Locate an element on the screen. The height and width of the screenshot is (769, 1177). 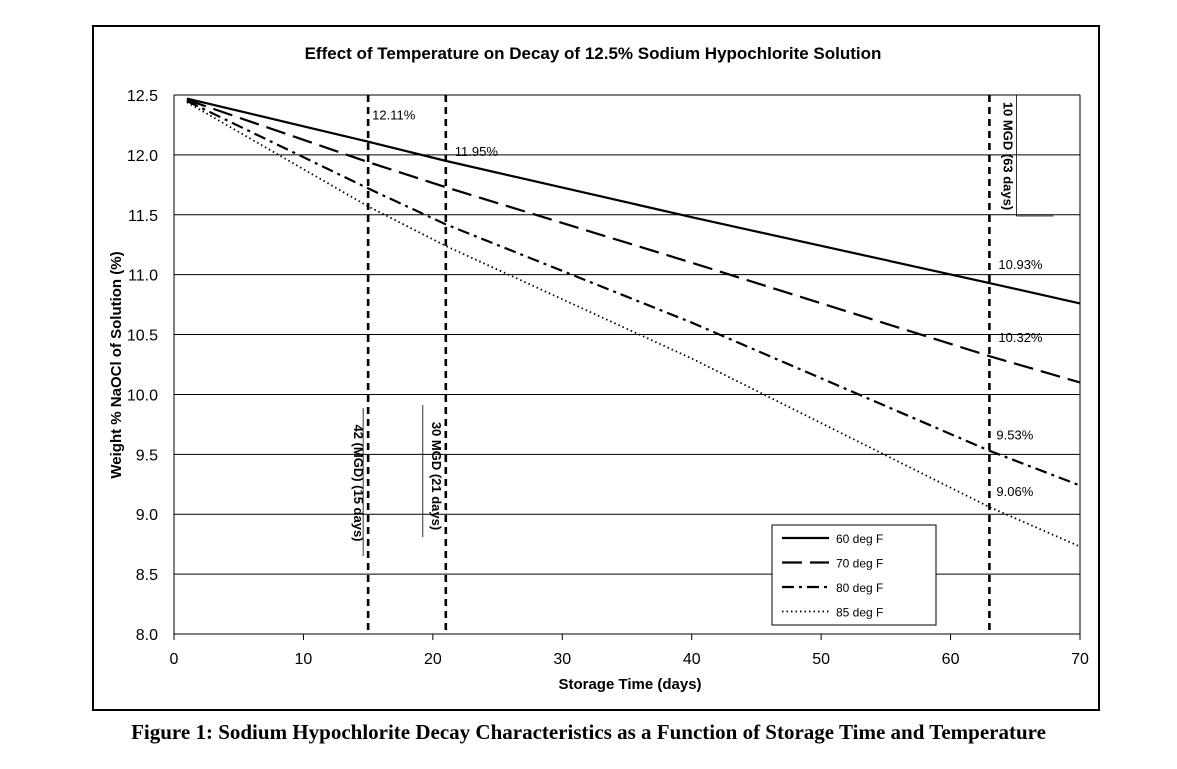
reference-line-label: 42 (MGD) (15 days) is located at coordinates (358, 482).